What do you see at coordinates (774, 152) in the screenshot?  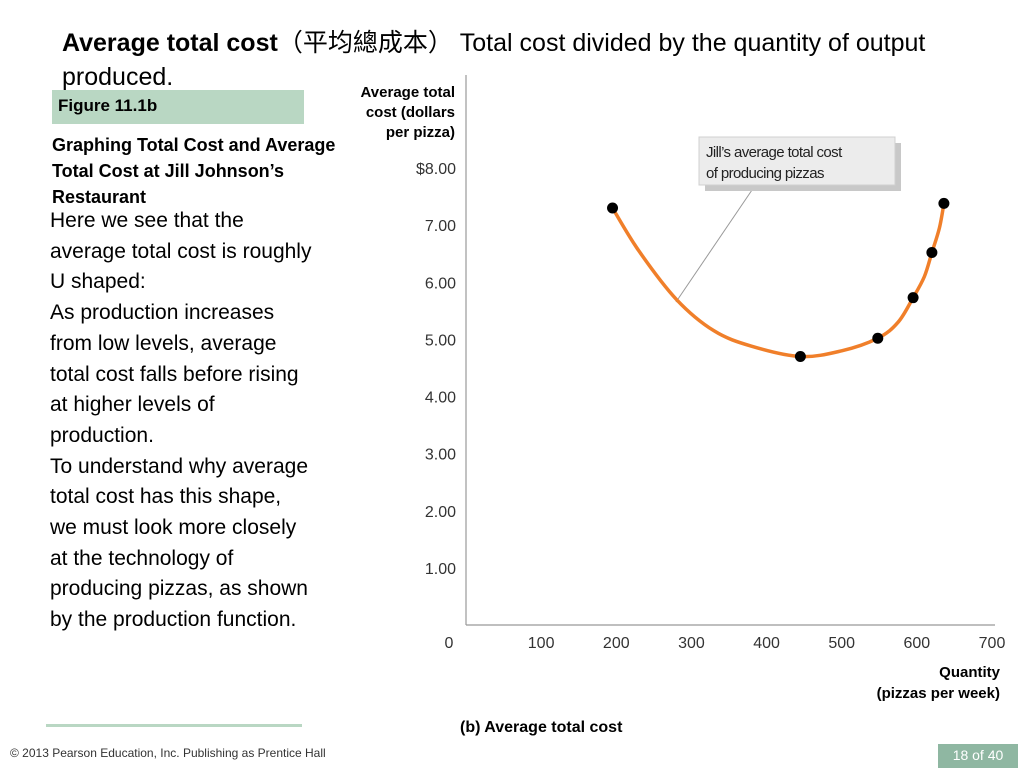 I see `annotation-line: Jill’s average total cost` at bounding box center [774, 152].